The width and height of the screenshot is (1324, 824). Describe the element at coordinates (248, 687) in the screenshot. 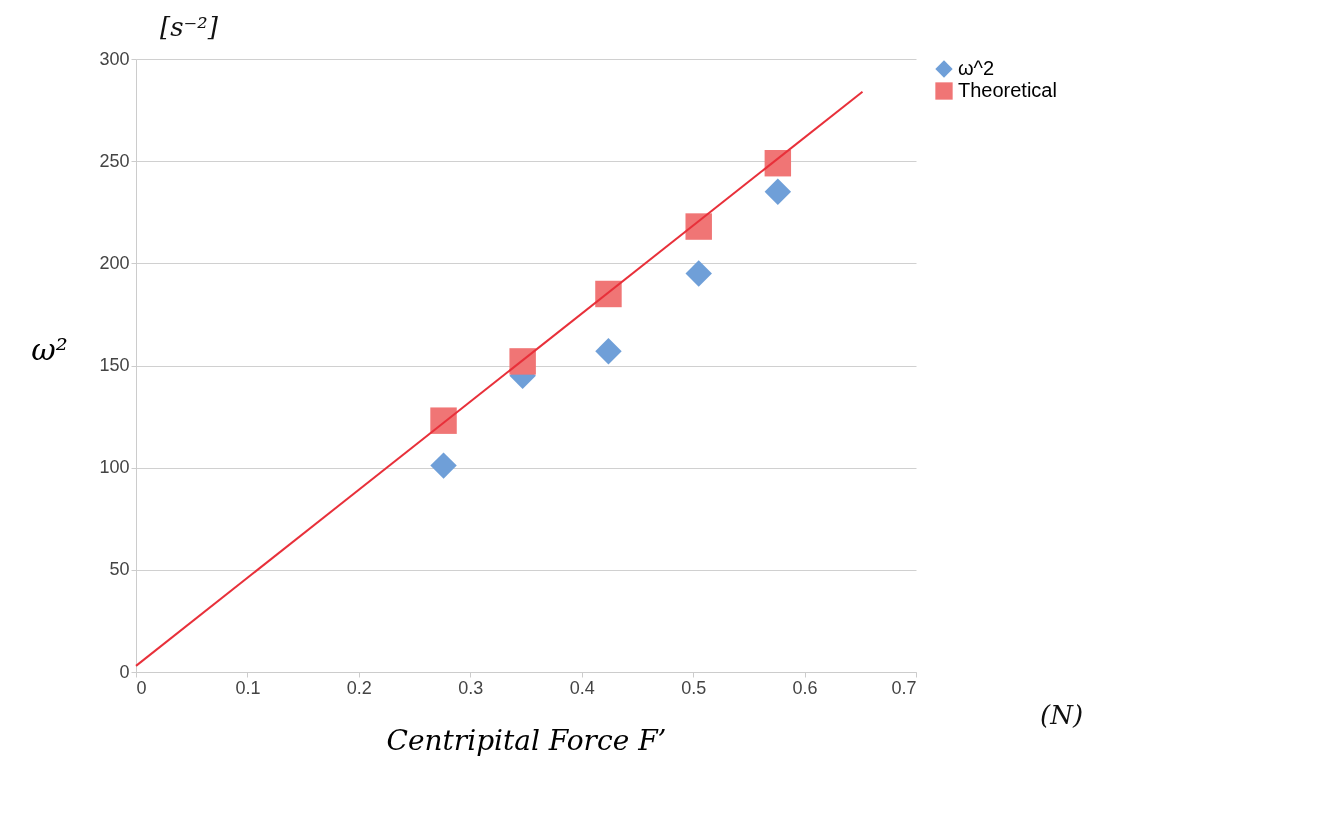

I see `x-tick-label: 0.1` at that location.